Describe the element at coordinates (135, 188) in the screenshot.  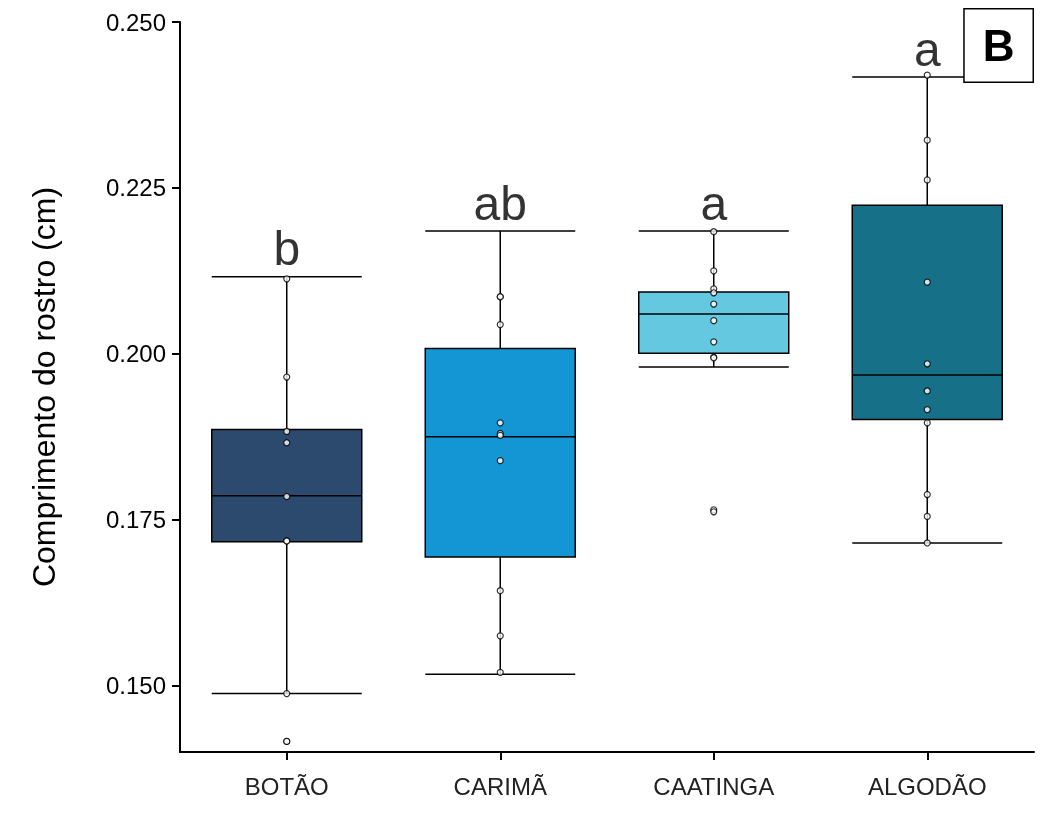
I see `y-tick-label: 0.225` at that location.